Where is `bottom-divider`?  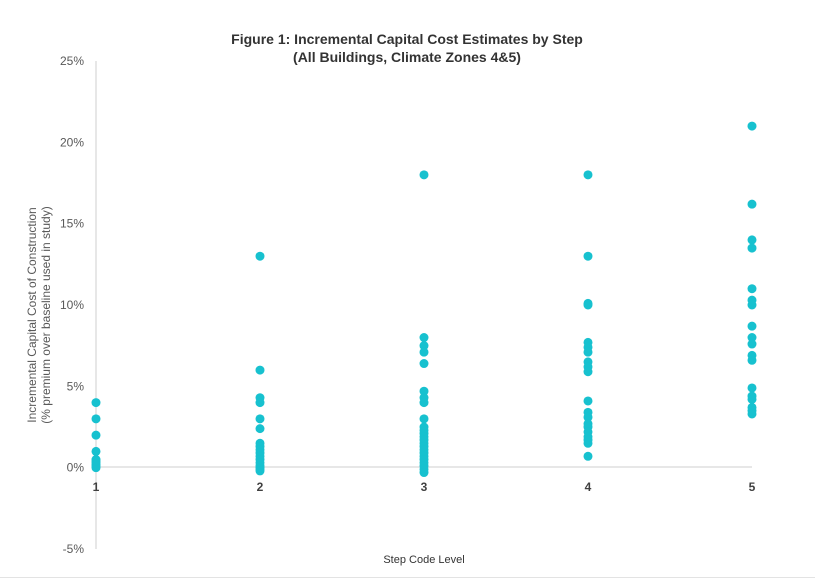
bottom-divider is located at coordinates (407, 577).